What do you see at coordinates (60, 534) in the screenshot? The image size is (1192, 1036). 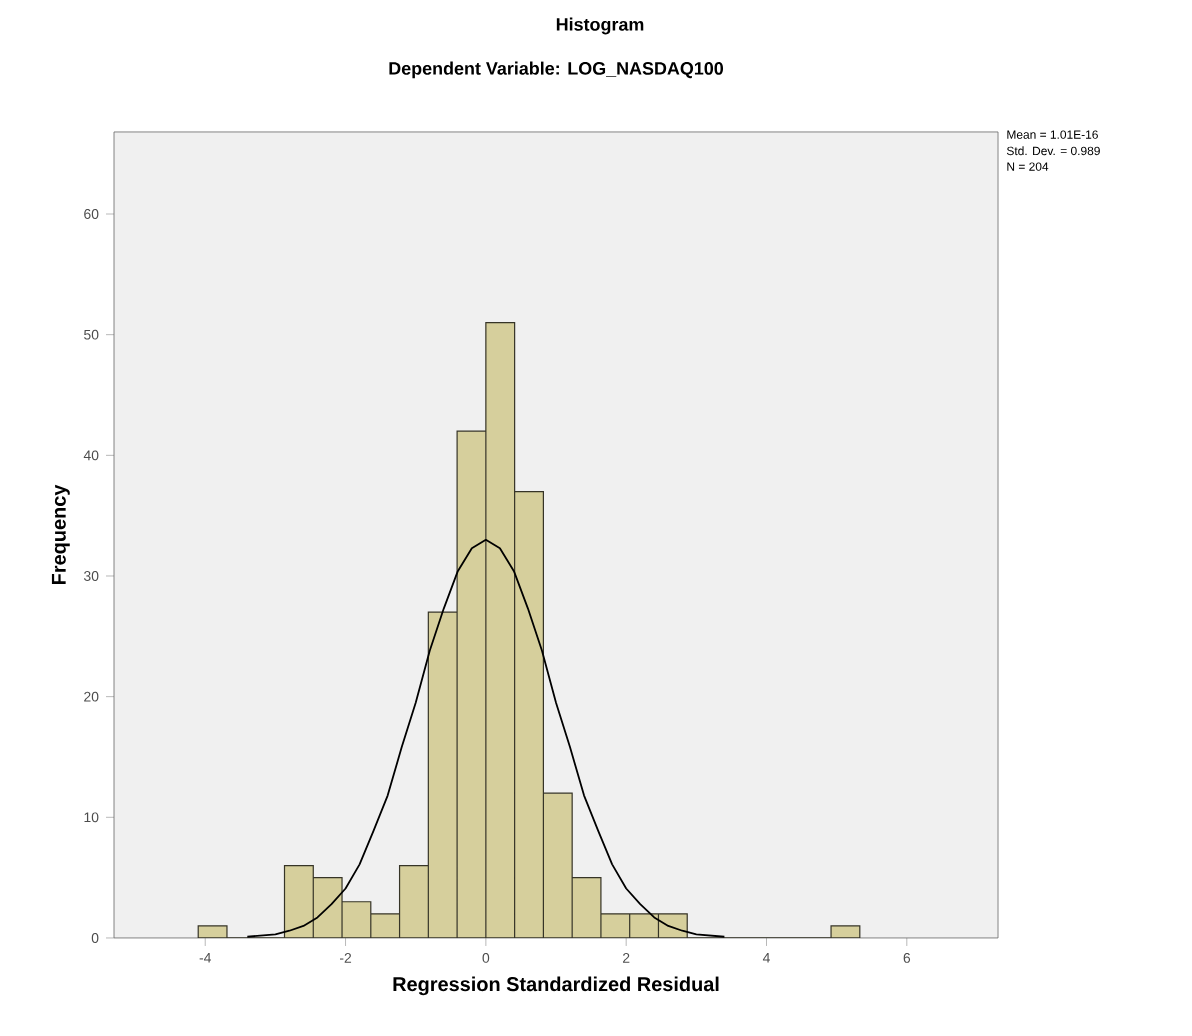 I see `y-axis-title: Frequency` at bounding box center [60, 534].